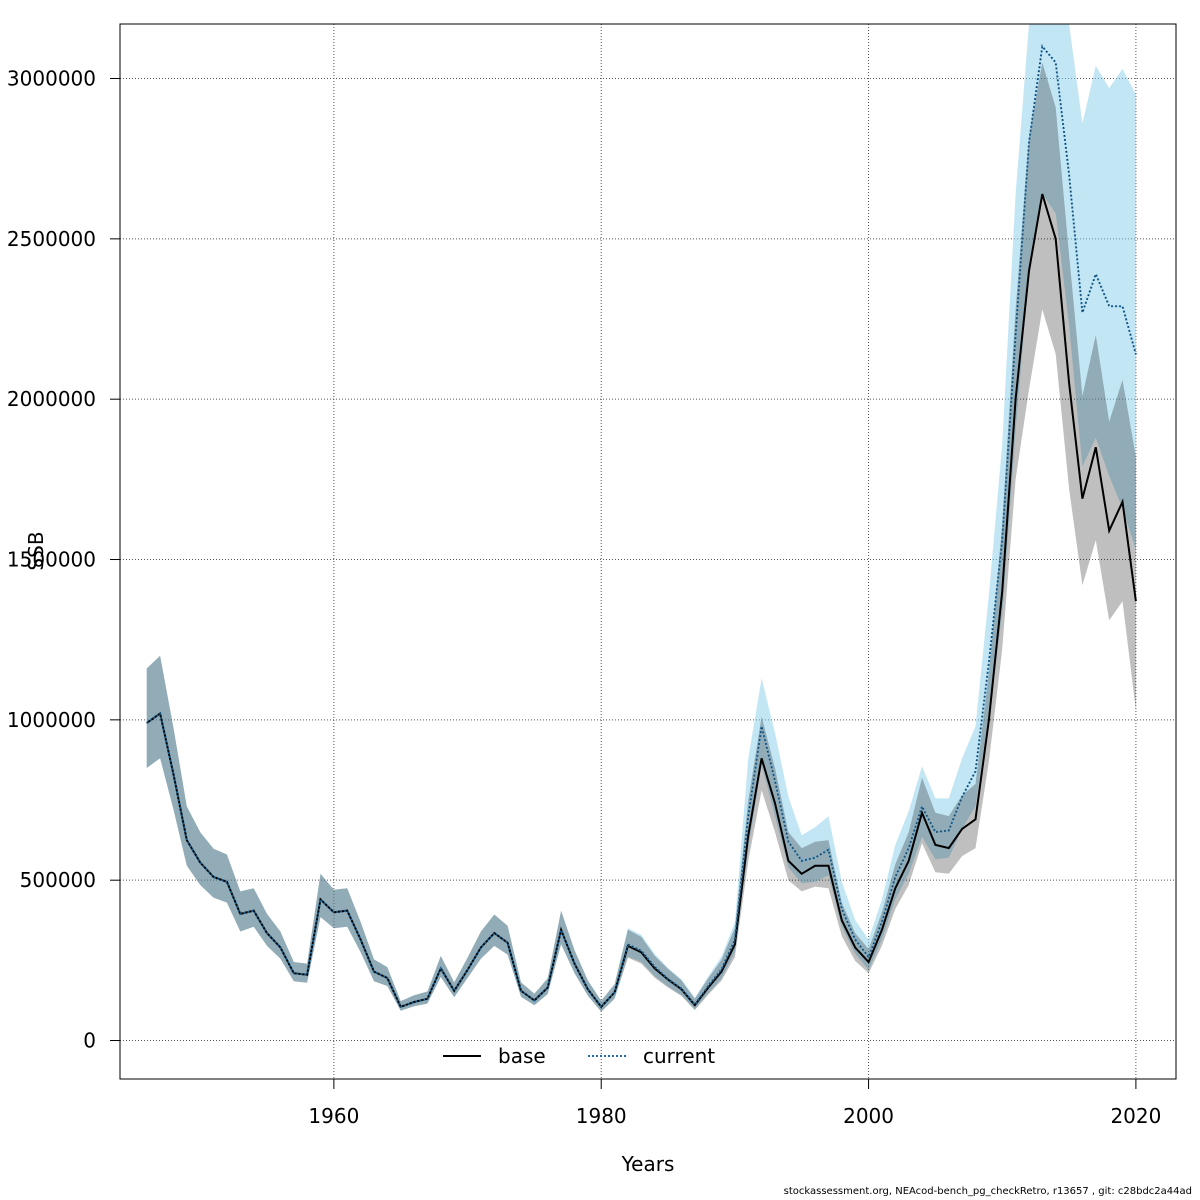  What do you see at coordinates (51, 79) in the screenshot?
I see `y-tick-label: 3000000` at bounding box center [51, 79].